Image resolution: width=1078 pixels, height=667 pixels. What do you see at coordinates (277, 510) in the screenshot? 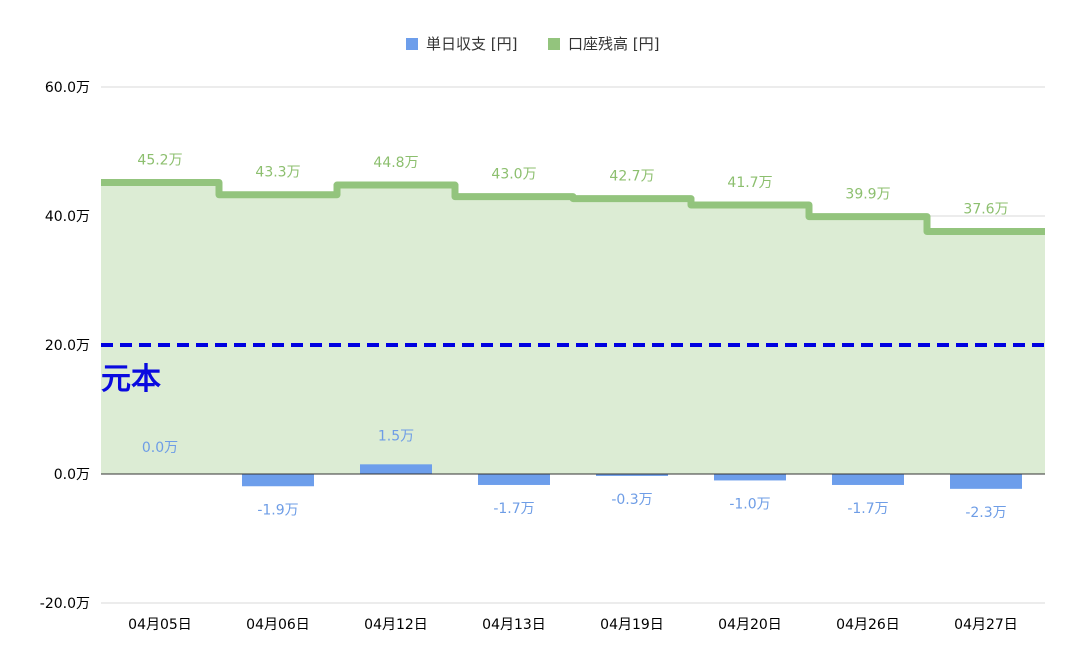
I see `daily-value-label: -1.9万` at bounding box center [277, 510].